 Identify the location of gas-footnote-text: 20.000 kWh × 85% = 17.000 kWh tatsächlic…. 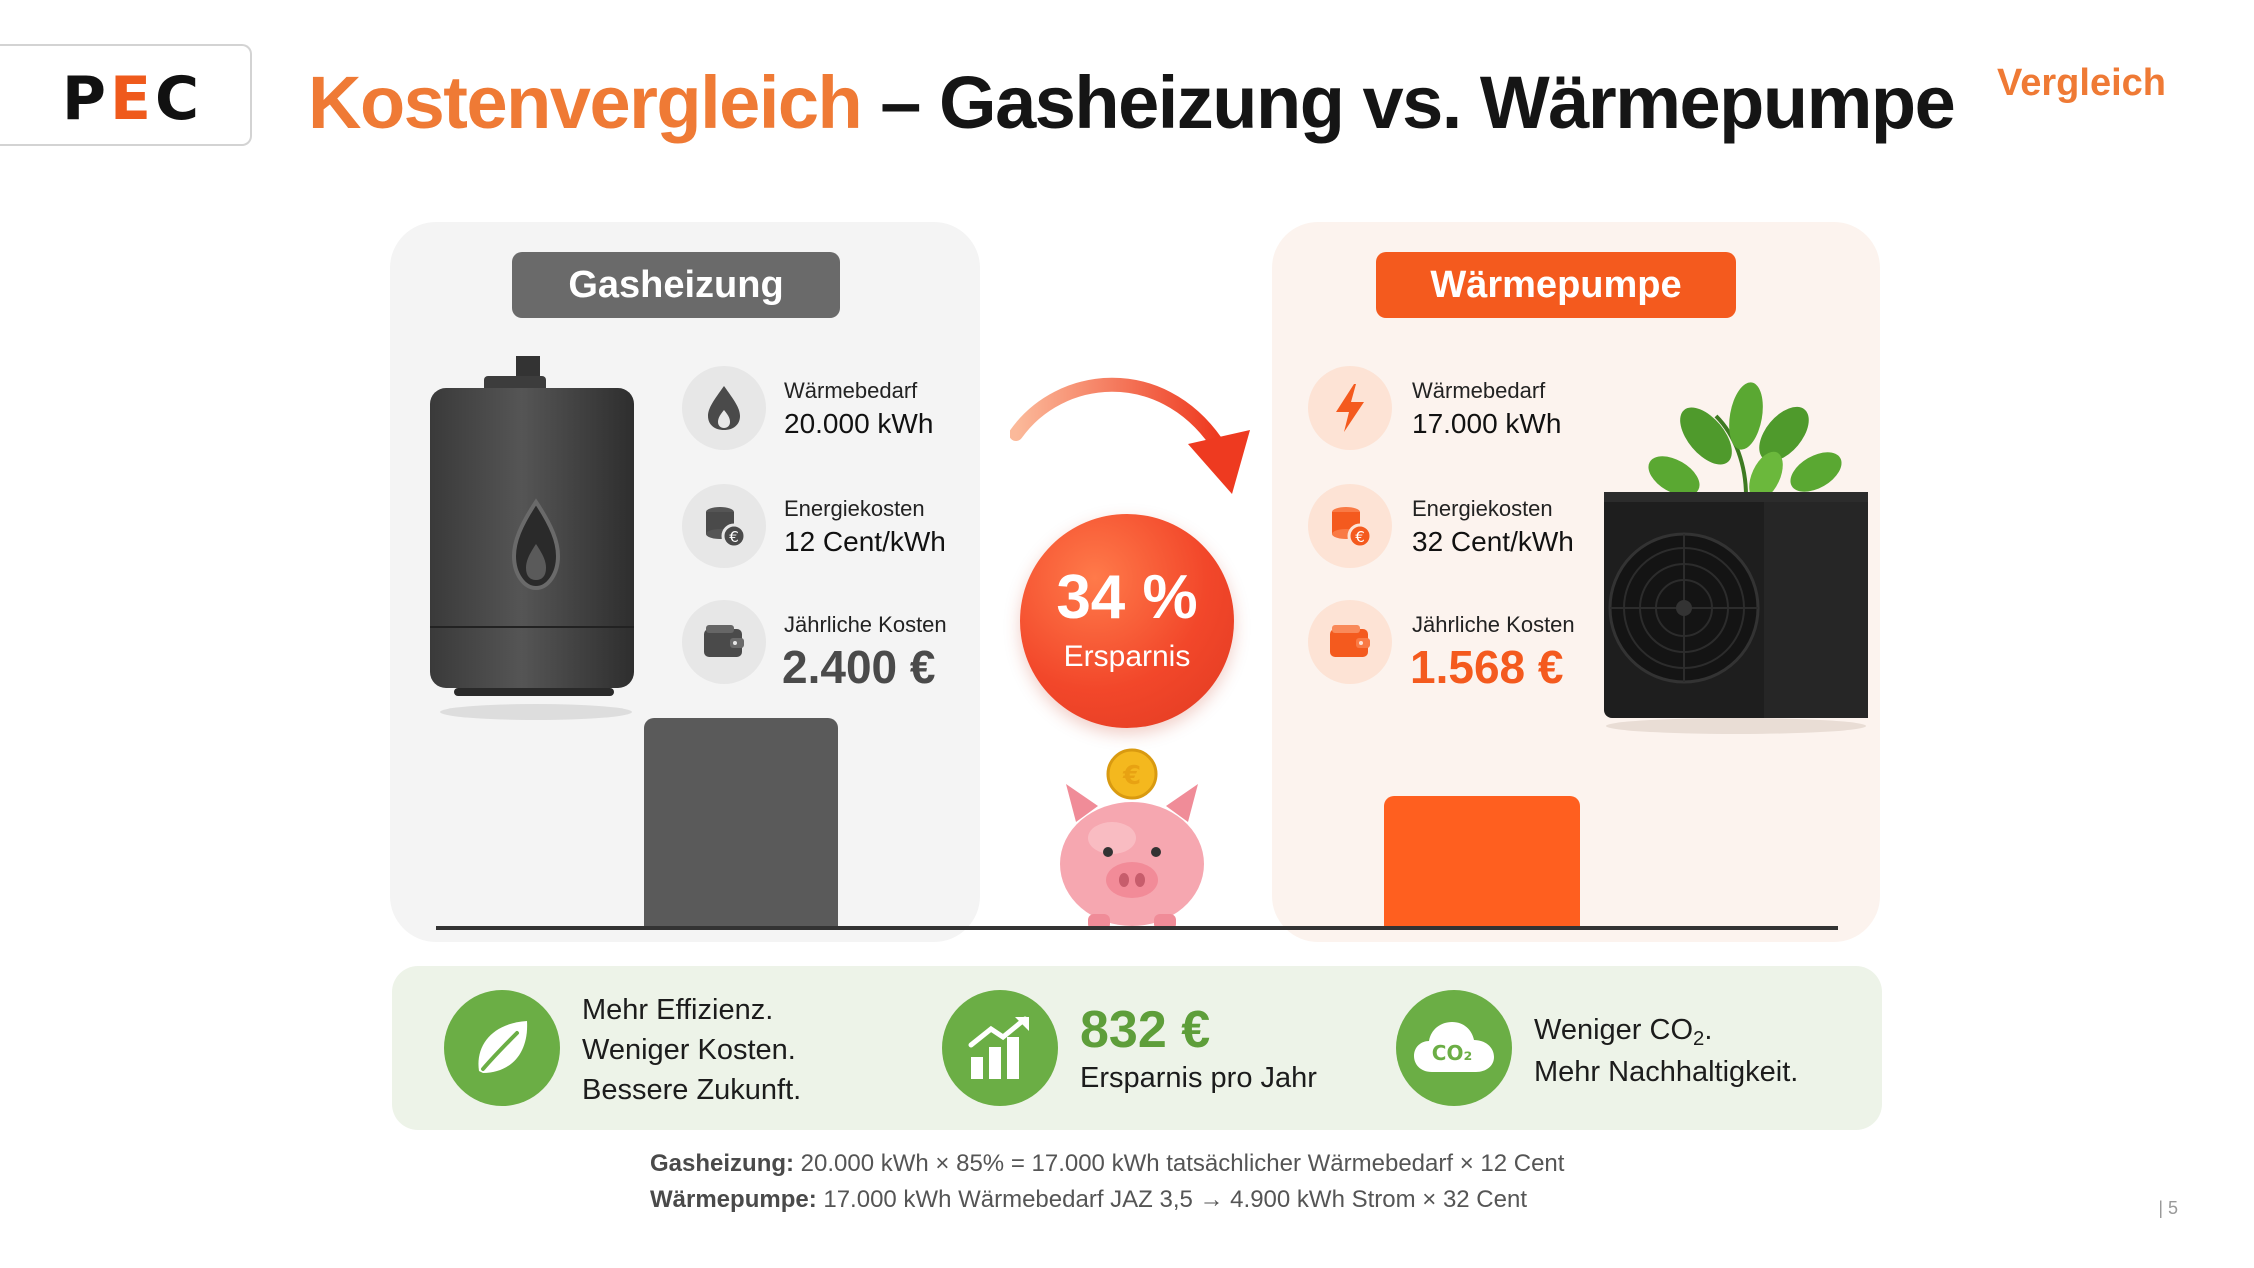
(1179, 1163).